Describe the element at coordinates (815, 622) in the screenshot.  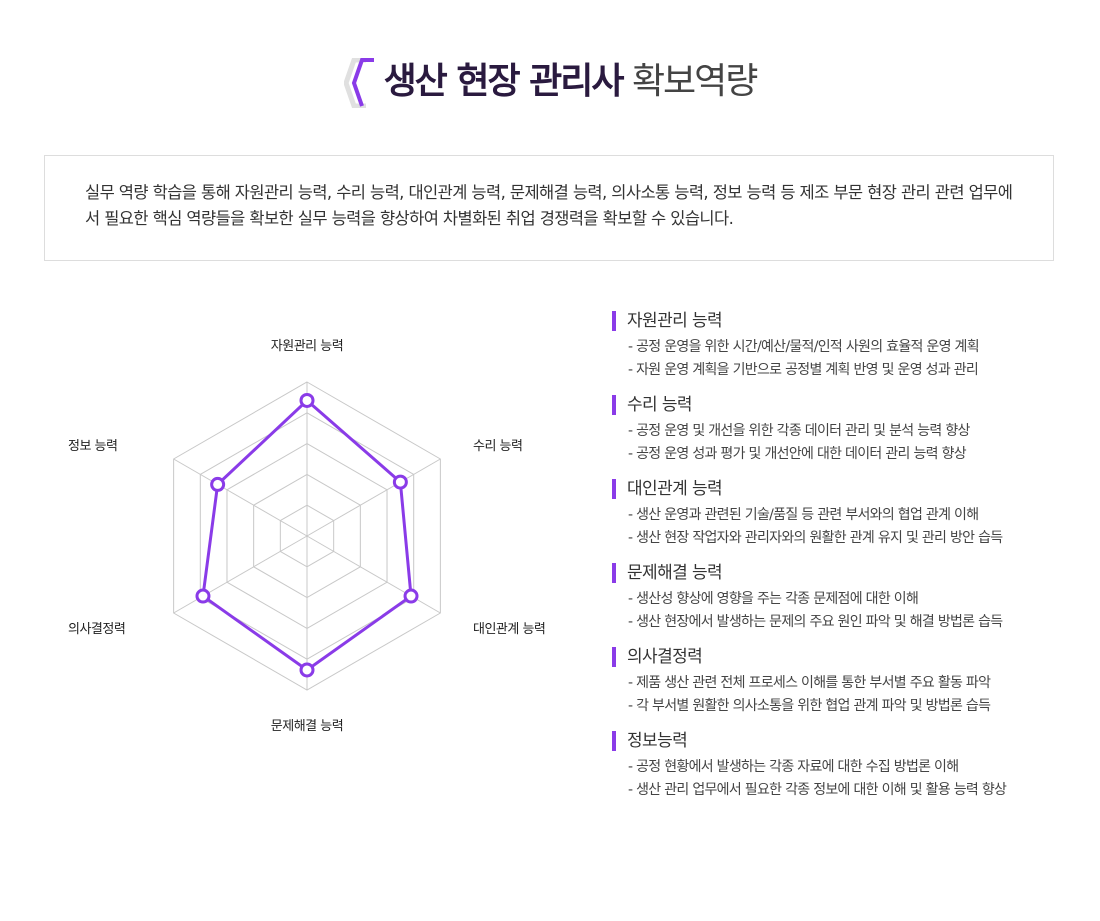
I see `list-item: - 생산 현장에서 발생하는 문제의 주요 원인 파악 및 해결 방법론 습득` at that location.